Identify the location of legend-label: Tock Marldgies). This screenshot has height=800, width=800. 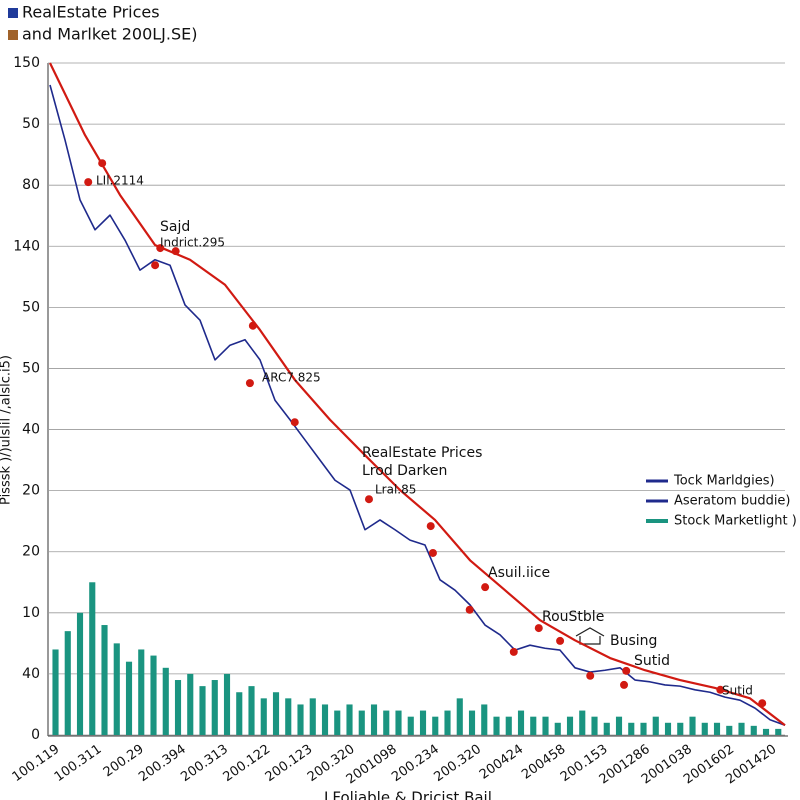
(724, 481).